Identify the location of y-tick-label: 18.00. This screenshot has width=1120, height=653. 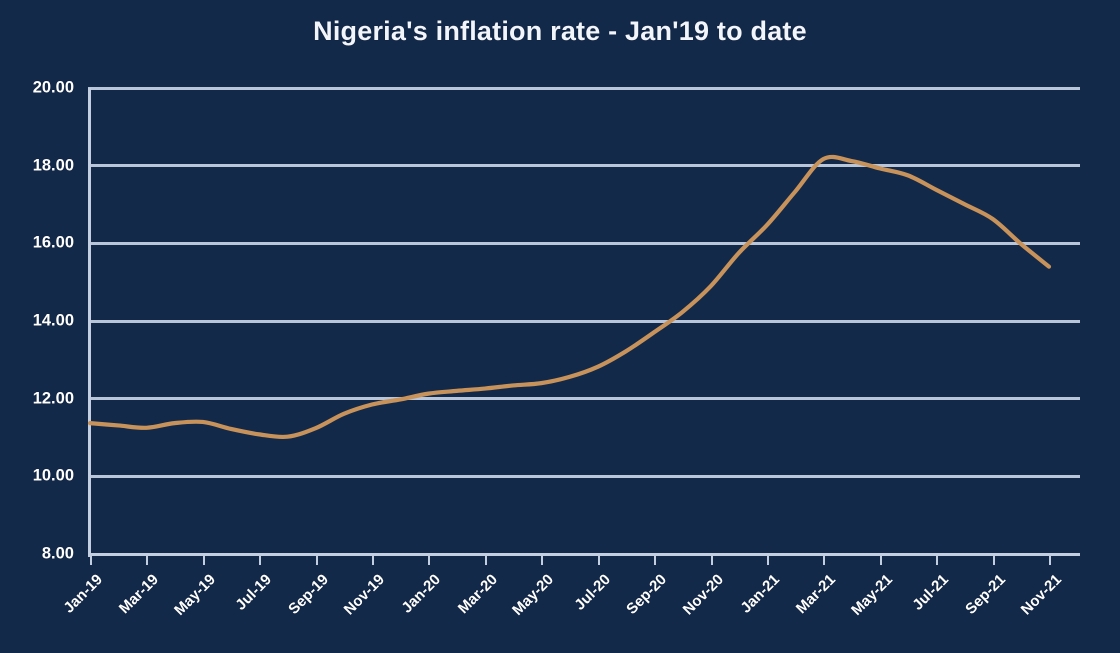
(53, 165).